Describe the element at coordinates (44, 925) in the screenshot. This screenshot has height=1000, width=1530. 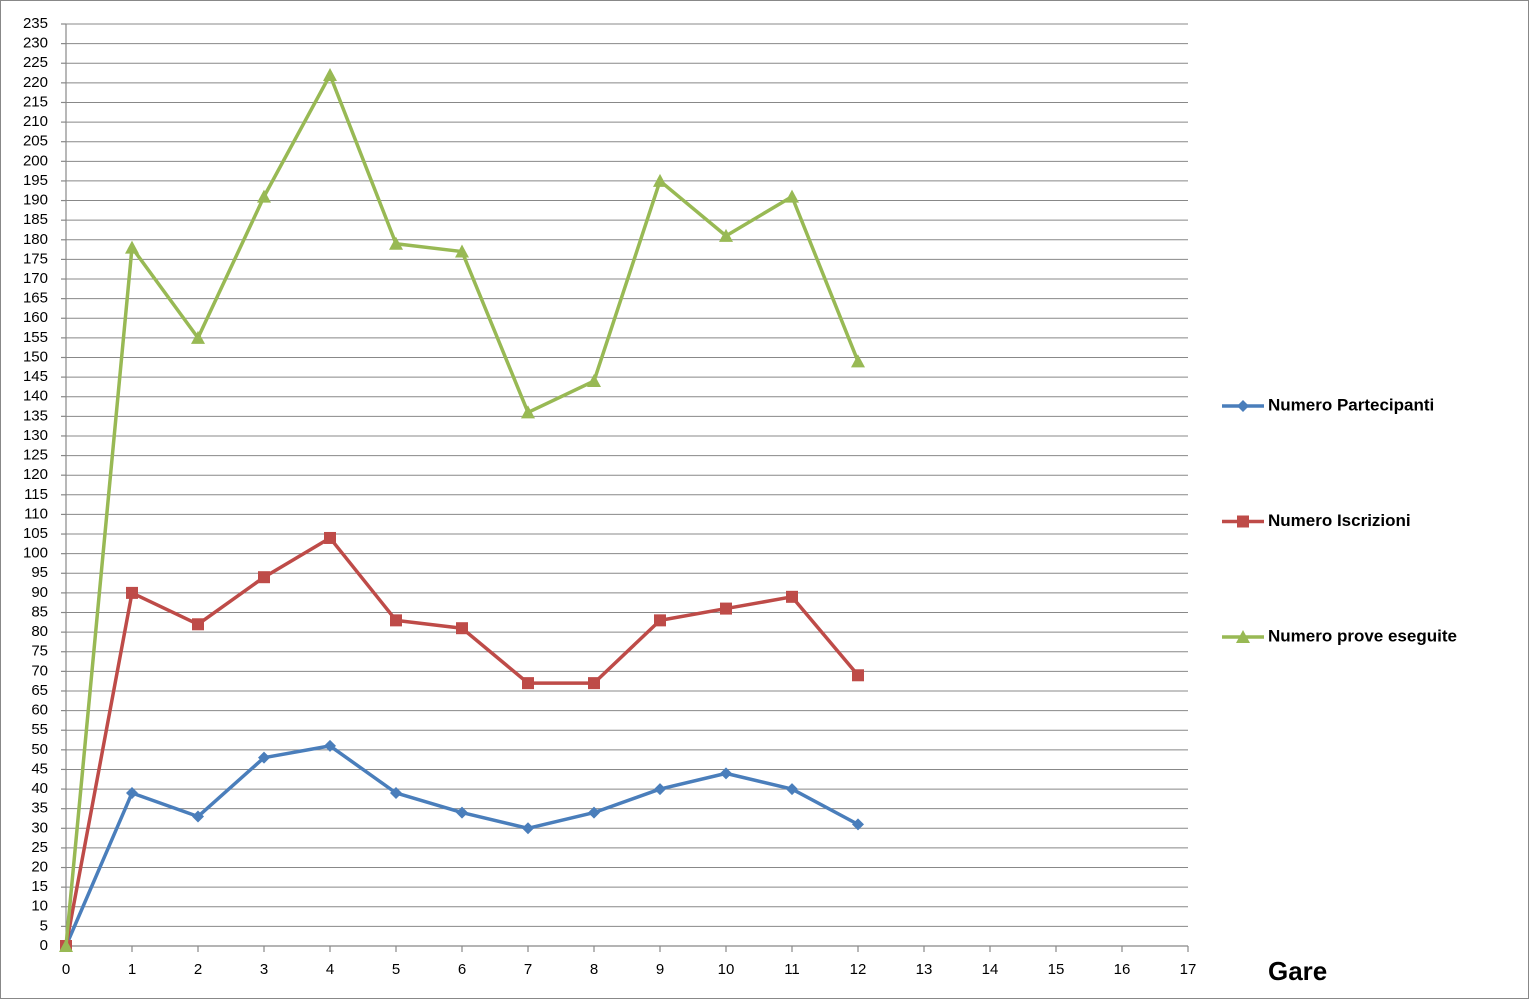
I see `y-tick-label: 5` at that location.